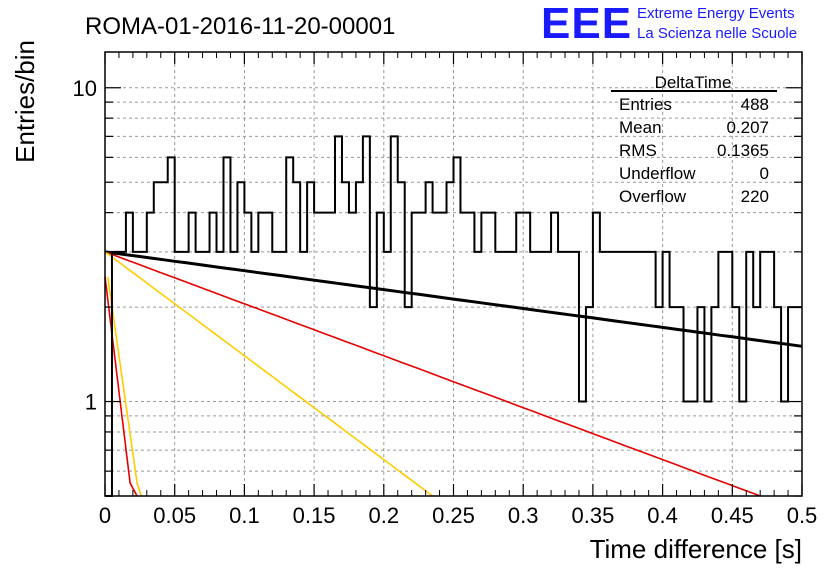  What do you see at coordinates (523, 515) in the screenshot?
I see `x-tick-label: 0.3` at bounding box center [523, 515].